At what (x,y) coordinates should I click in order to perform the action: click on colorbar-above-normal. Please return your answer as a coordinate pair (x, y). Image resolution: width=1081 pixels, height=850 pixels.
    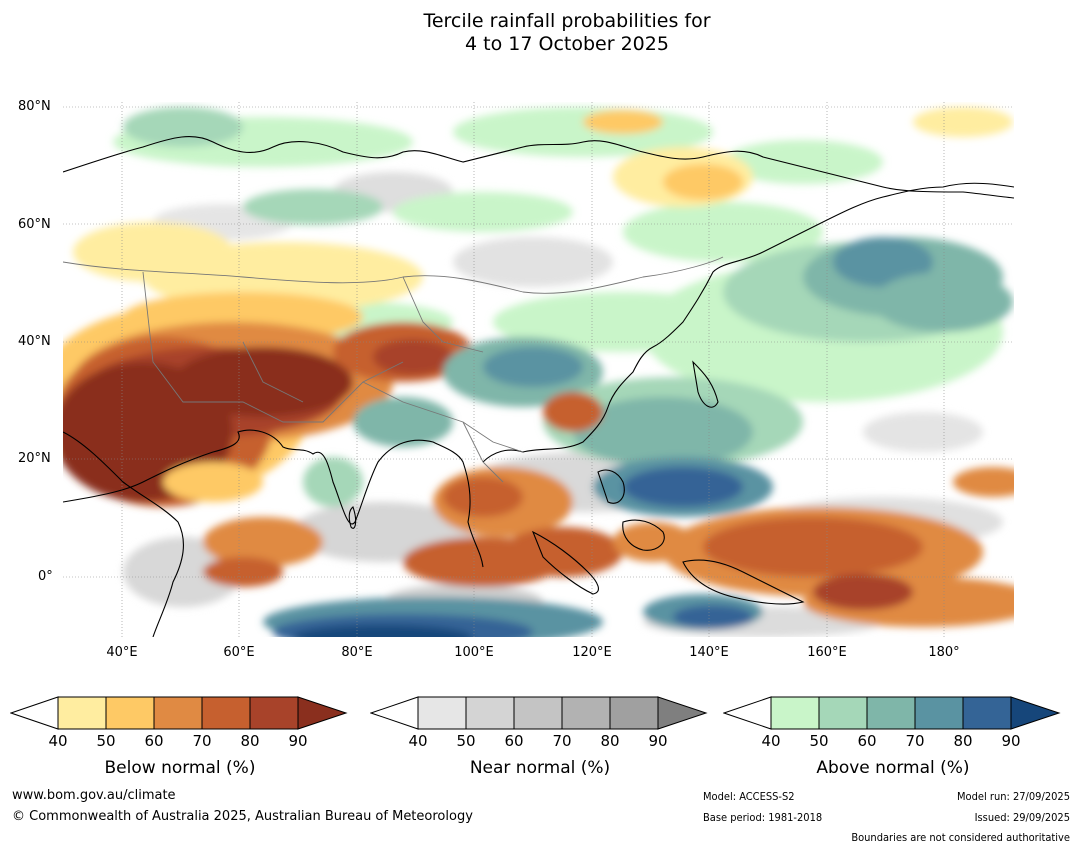
    Looking at the image, I should click on (892, 716).